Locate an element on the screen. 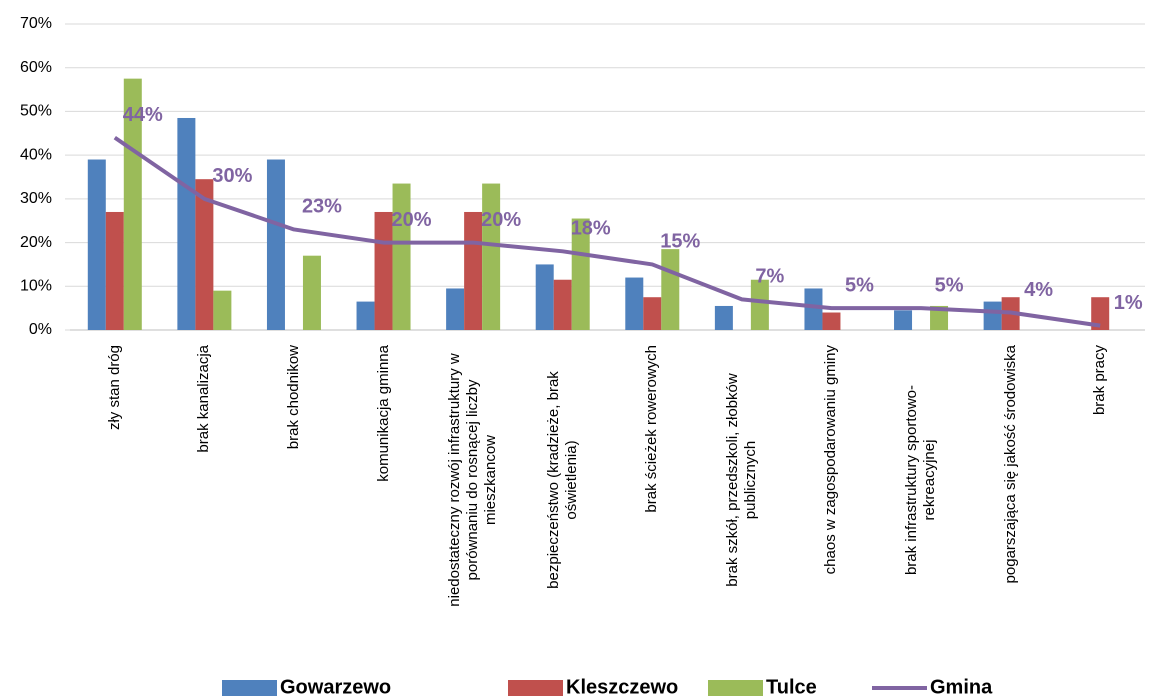 The height and width of the screenshot is (699, 1153). data-label: 23% is located at coordinates (322, 207).